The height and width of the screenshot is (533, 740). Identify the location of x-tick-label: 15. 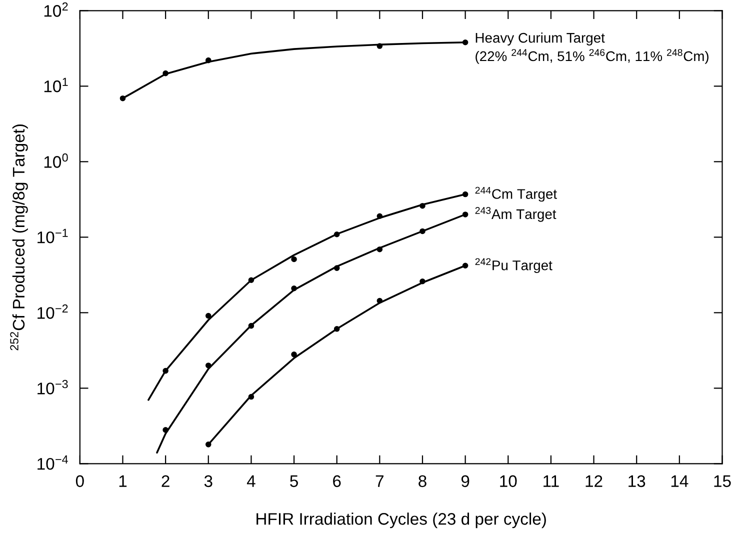
(722, 481).